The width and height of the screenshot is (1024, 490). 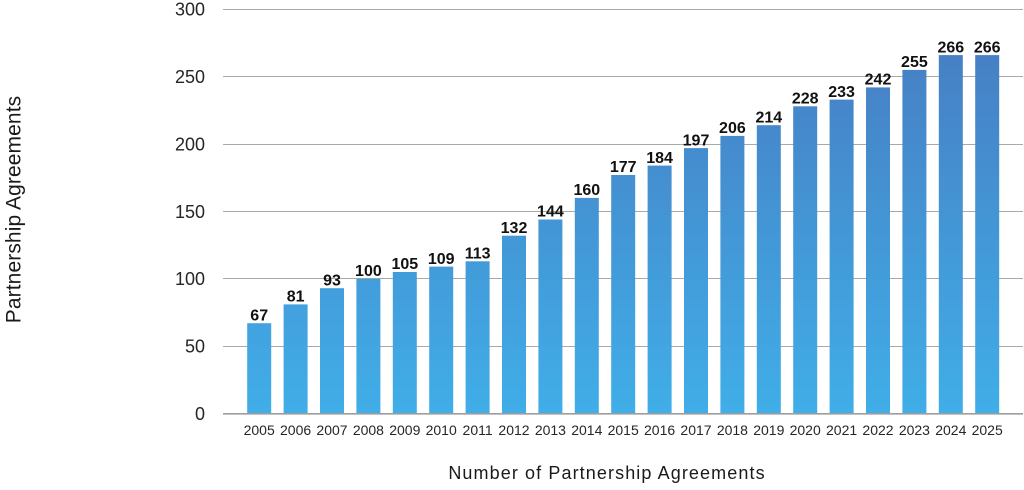 I want to click on svg-text: 206, so click(x=732, y=128).